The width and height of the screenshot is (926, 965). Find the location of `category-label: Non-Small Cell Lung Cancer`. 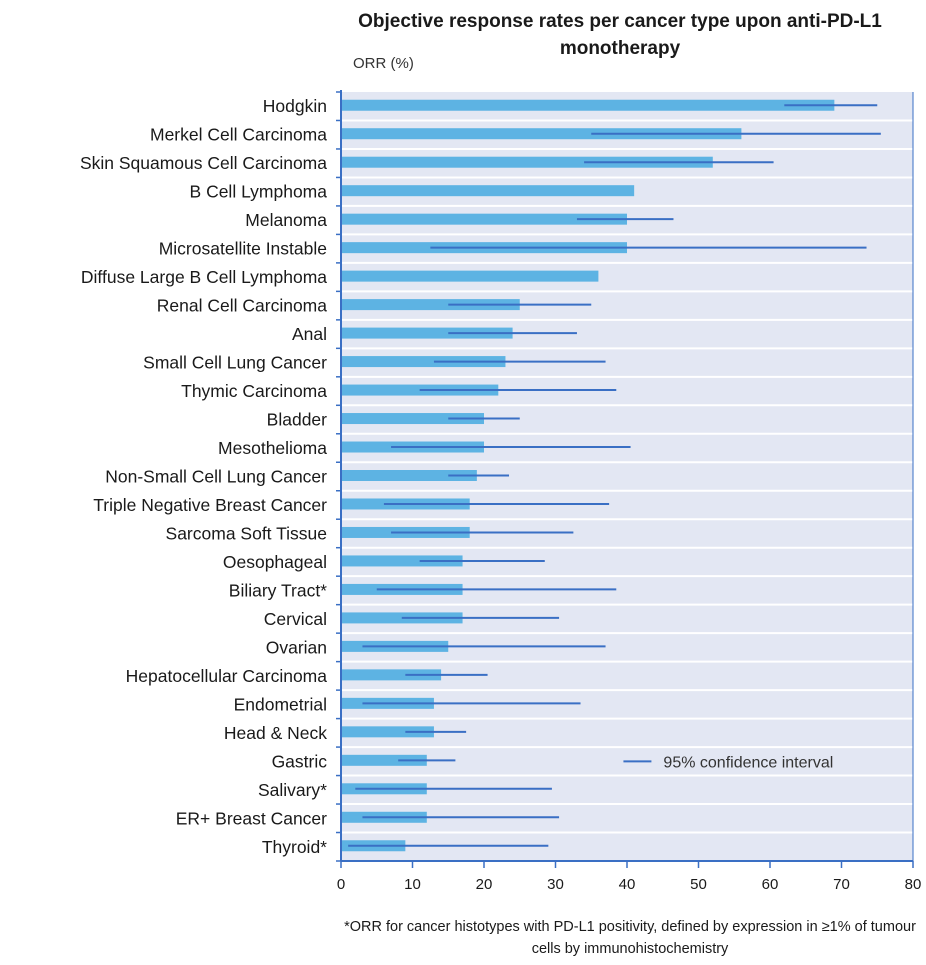

category-label: Non-Small Cell Lung Cancer is located at coordinates (216, 477).